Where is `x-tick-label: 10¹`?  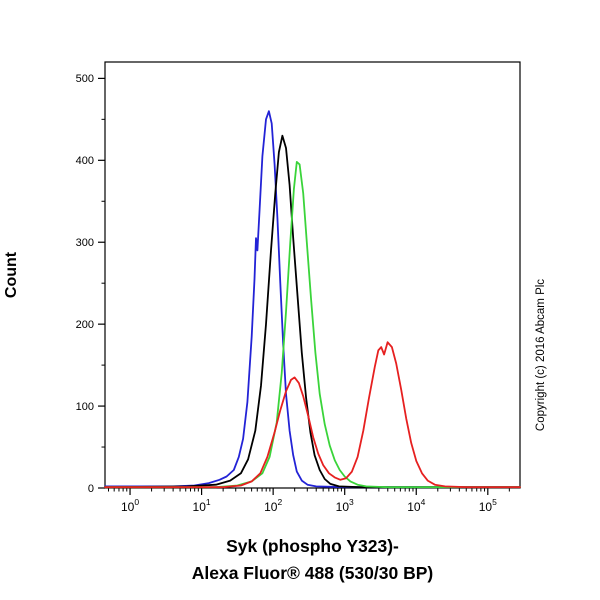 x-tick-label: 10¹ is located at coordinates (202, 505).